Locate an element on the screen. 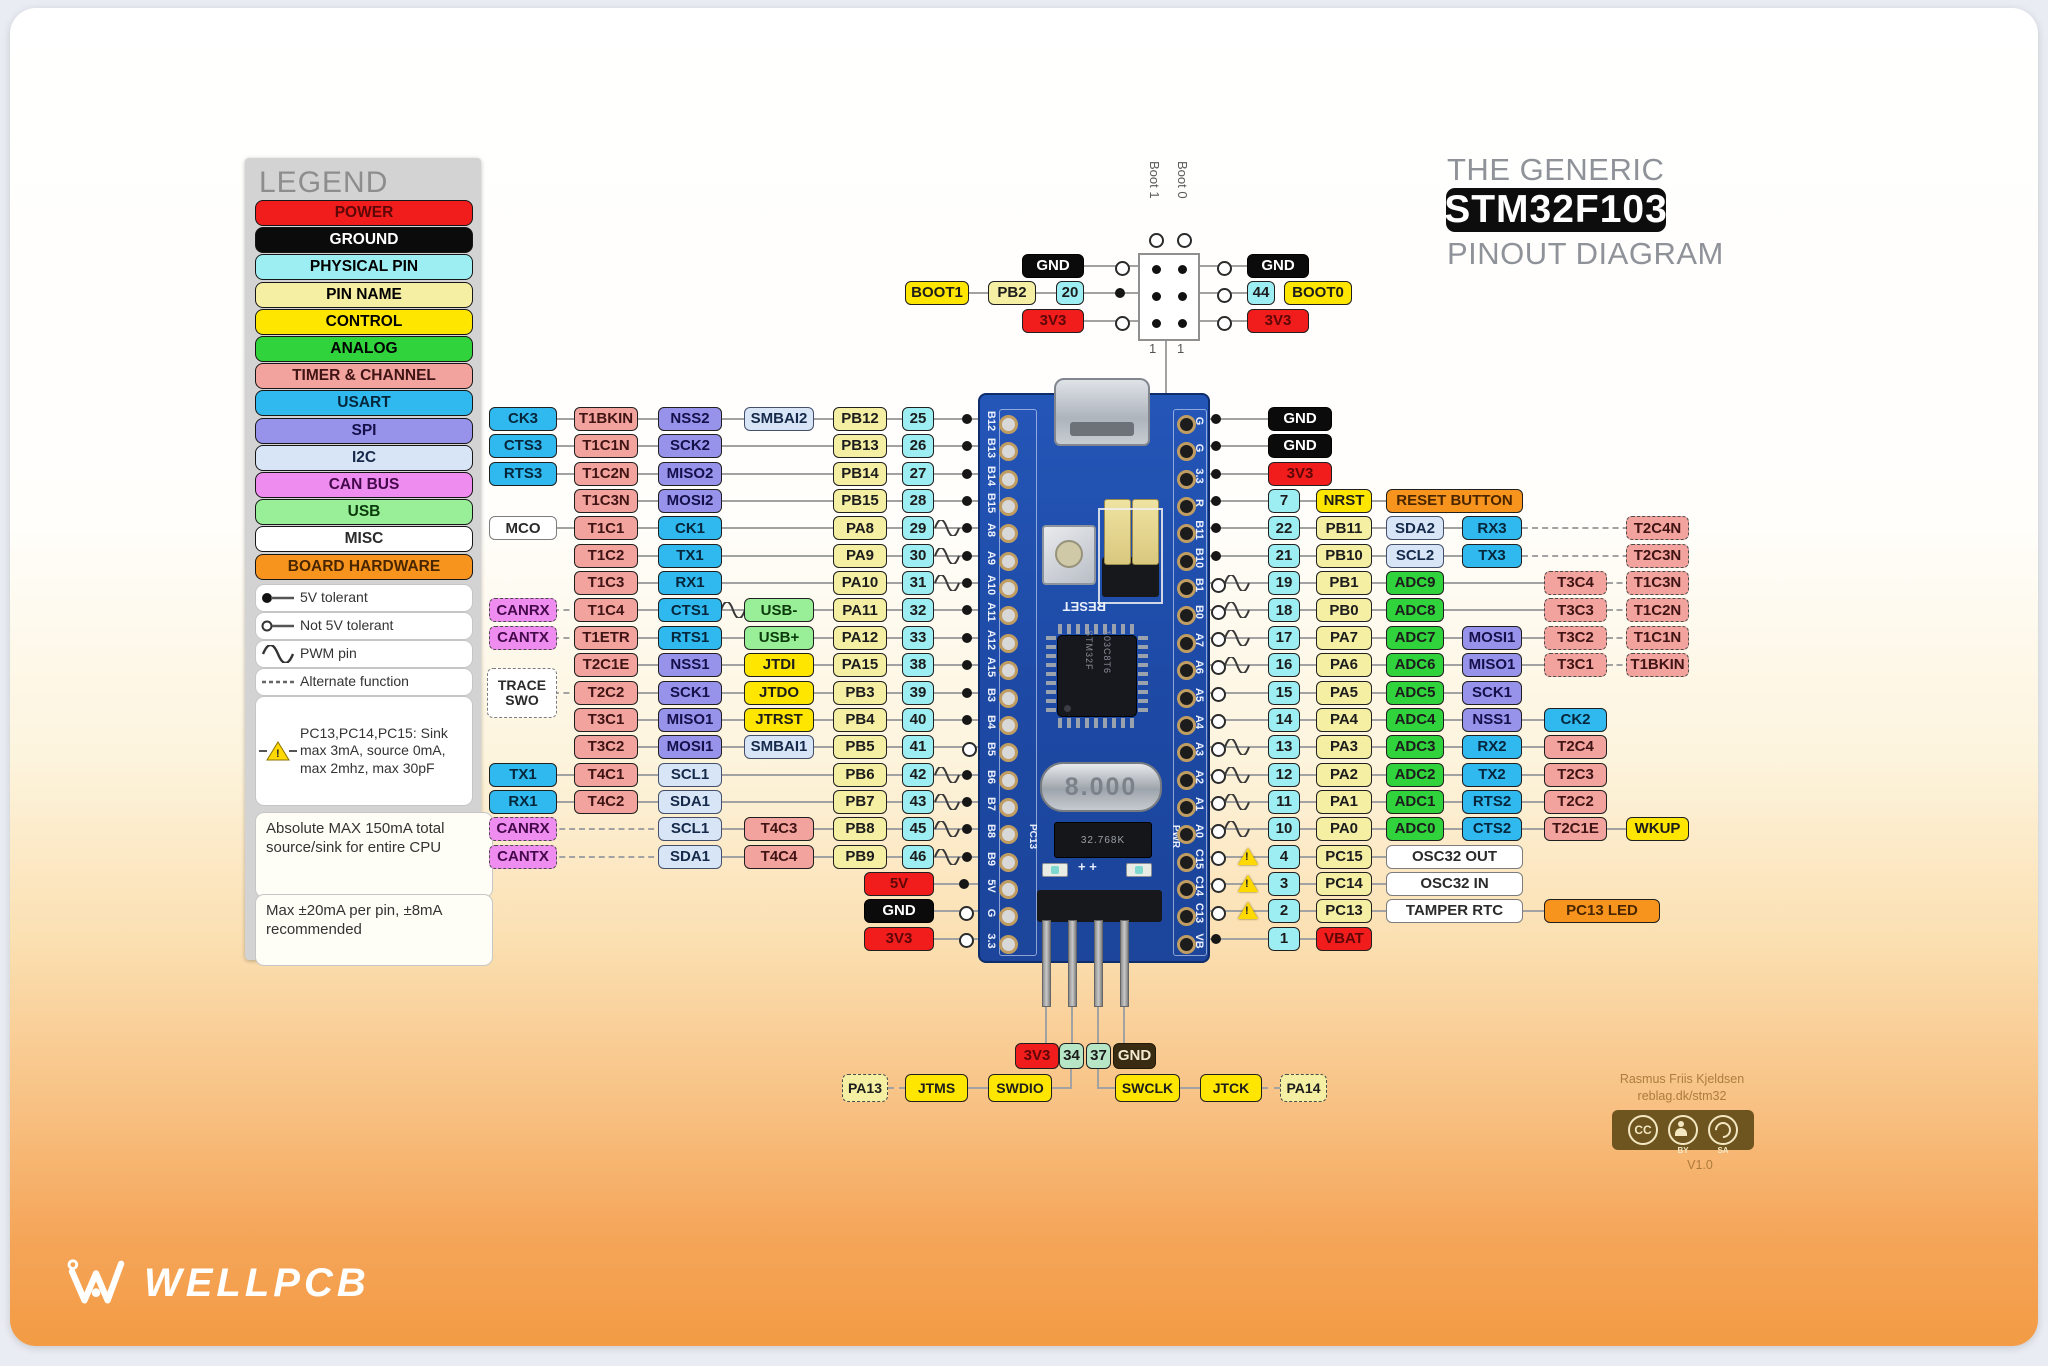 The width and height of the screenshot is (2048, 1366). row-line-PA9 is located at coordinates (776, 555).